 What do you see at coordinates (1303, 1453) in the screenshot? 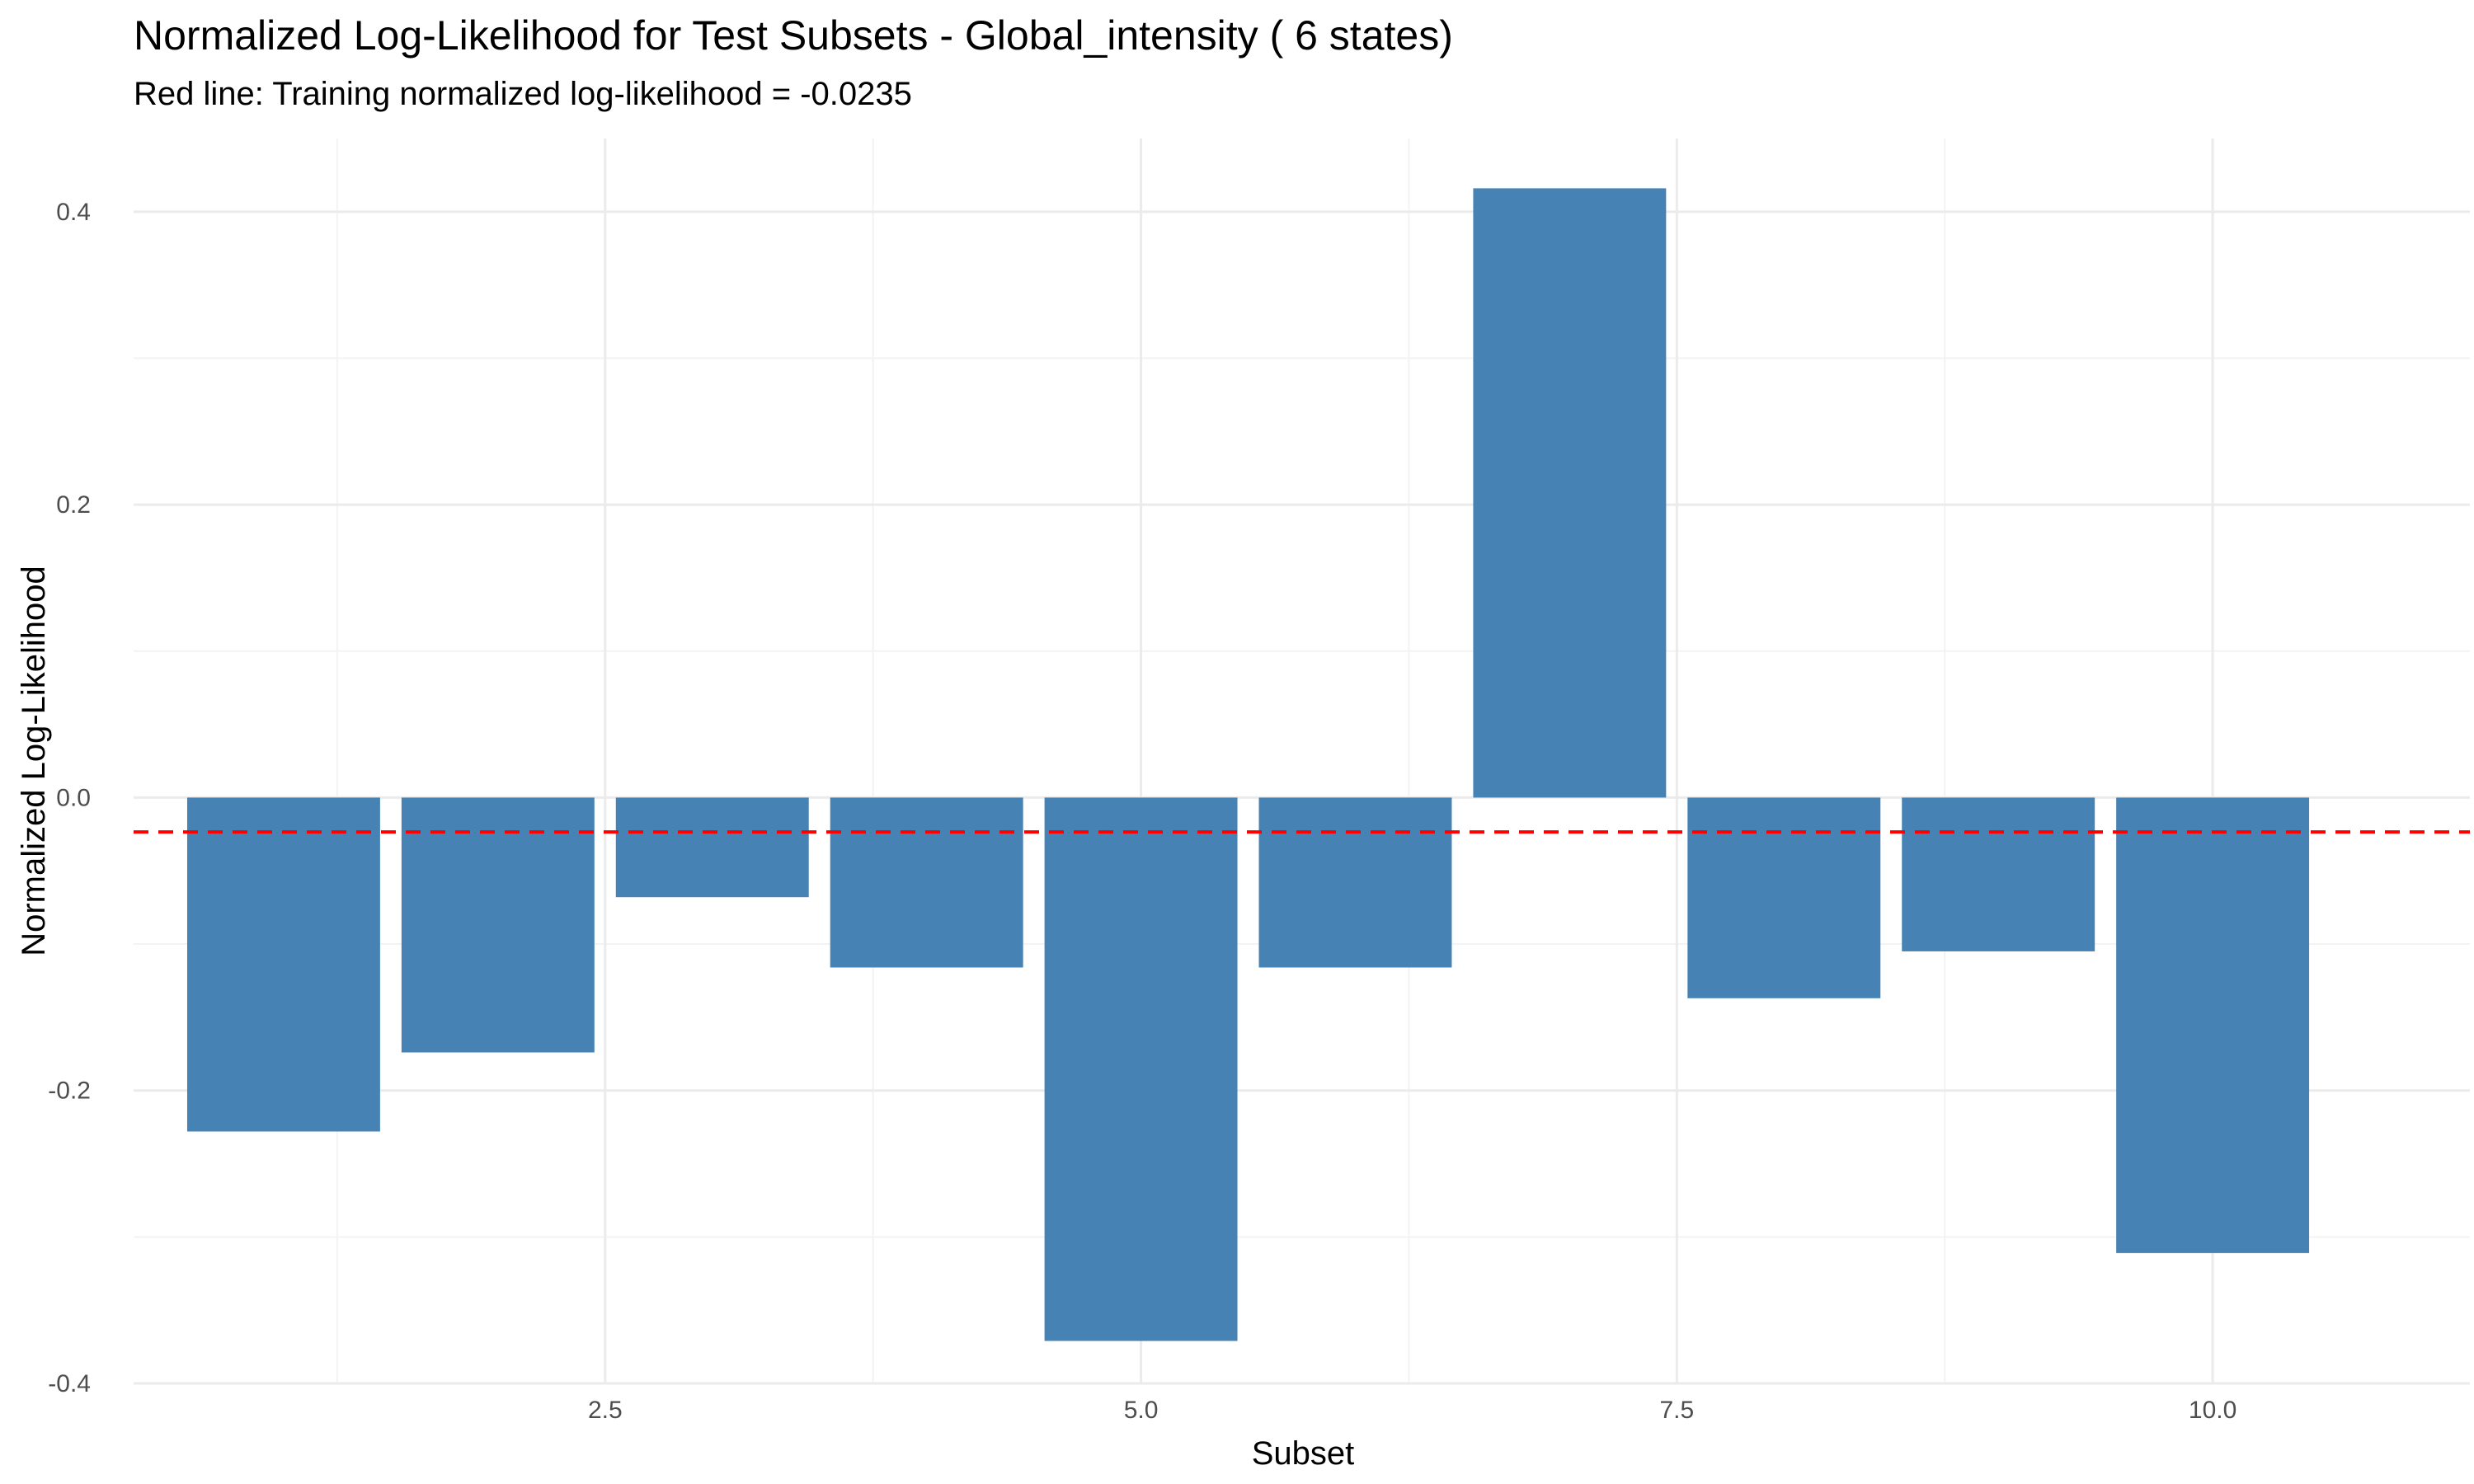
I see `x-axis-title: Subset` at bounding box center [1303, 1453].